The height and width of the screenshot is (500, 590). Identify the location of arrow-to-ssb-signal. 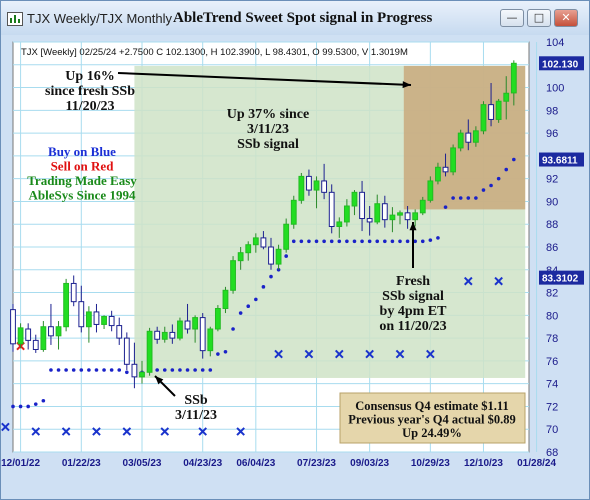
(165, 386).